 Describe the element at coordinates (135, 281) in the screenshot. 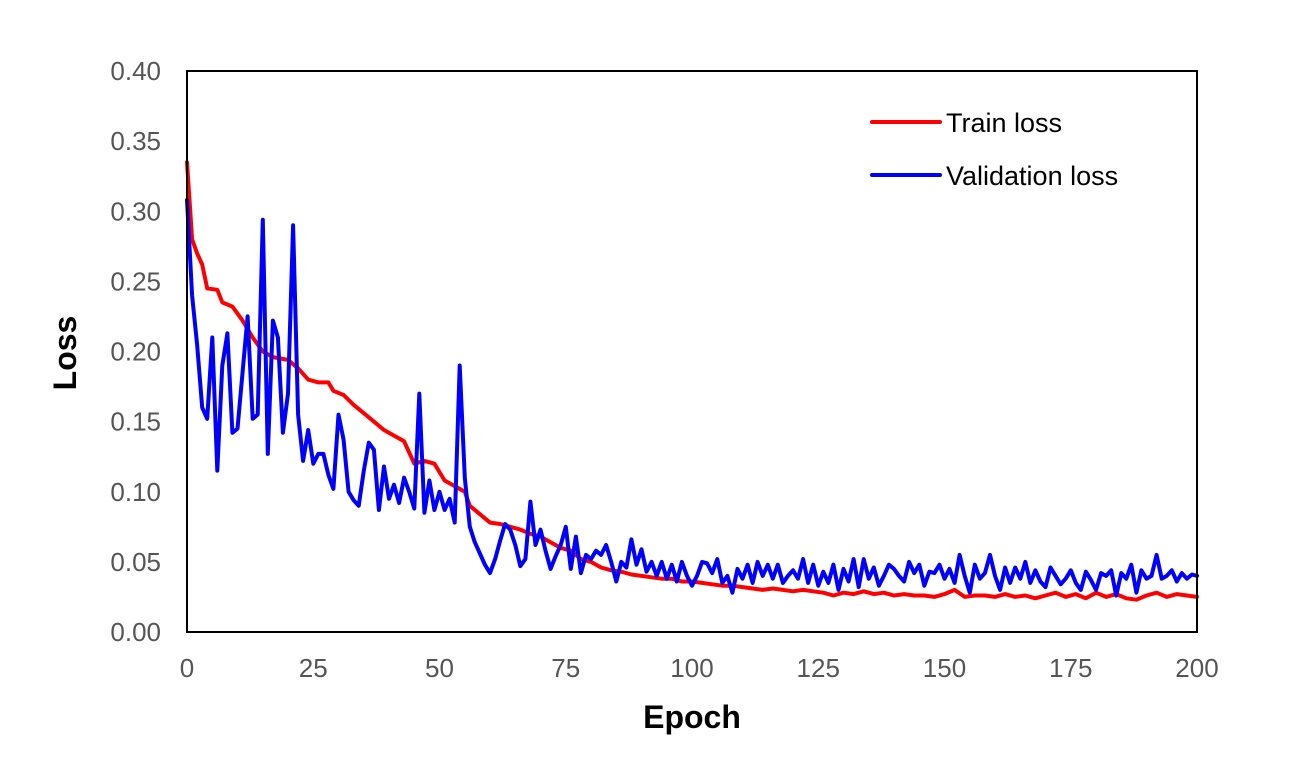

I see `y-tick-label: 0.25` at that location.